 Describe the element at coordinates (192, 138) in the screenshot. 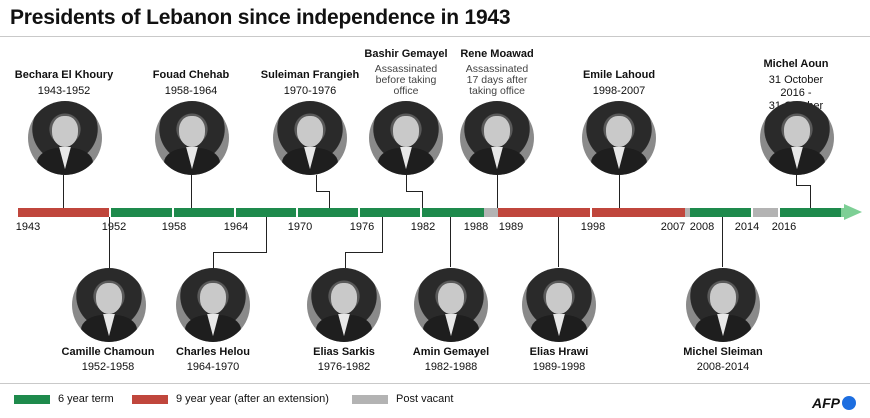

I see `portrait-fouad-chehab` at that location.